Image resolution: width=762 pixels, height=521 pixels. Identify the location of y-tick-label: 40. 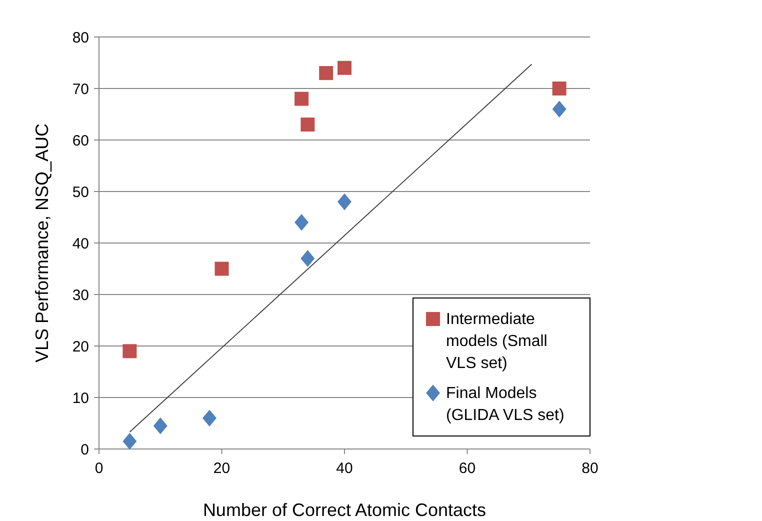
(80, 243).